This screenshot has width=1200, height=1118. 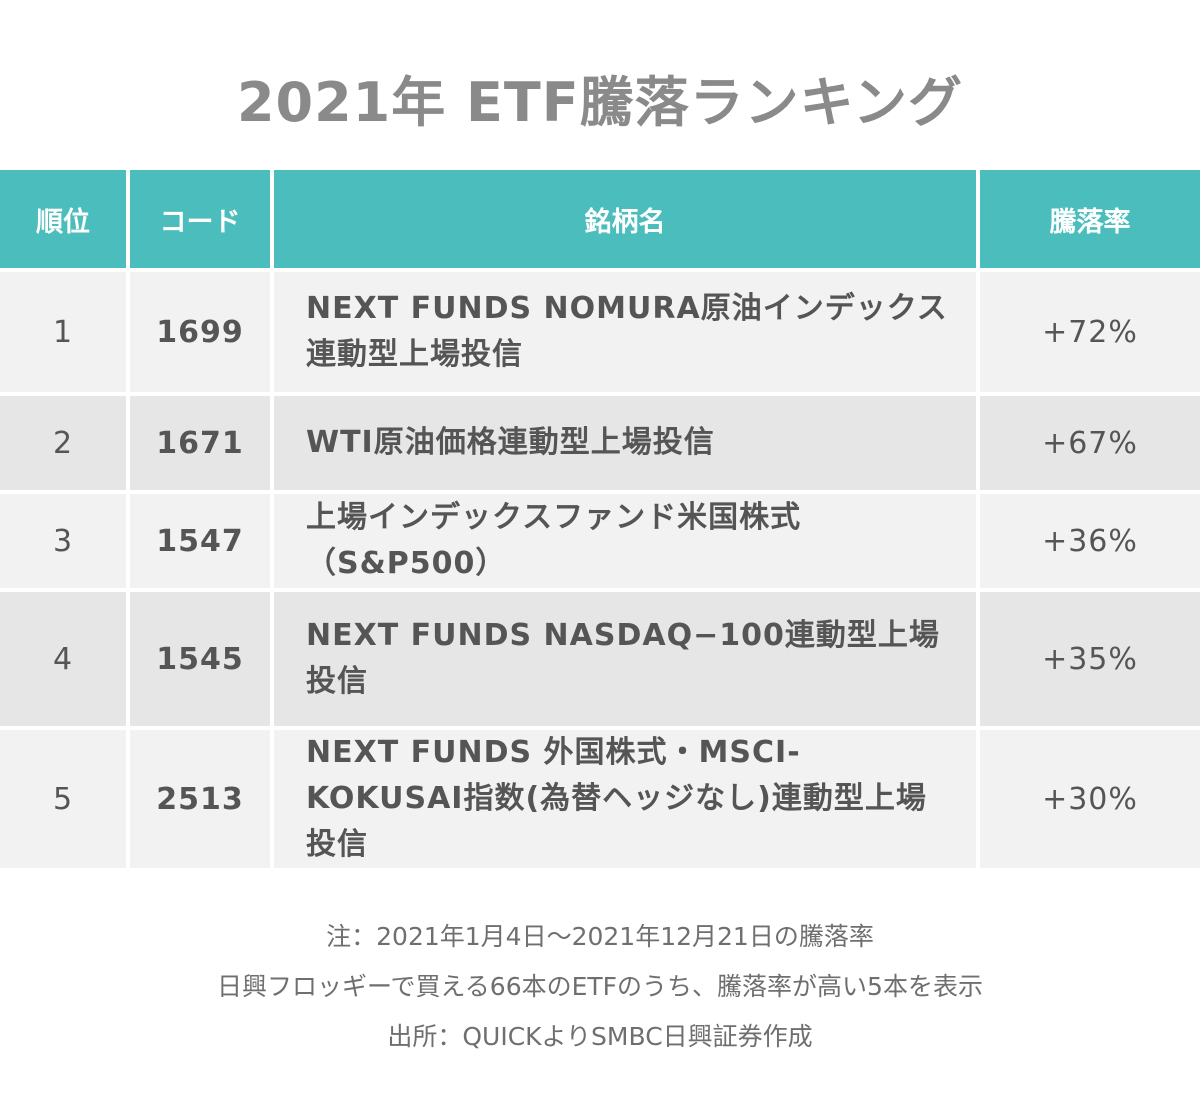 I want to click on note-selection: 日興フロッギーで買える66本のETFのうち、騰落率が高い5本を表示, so click(x=600, y=986).